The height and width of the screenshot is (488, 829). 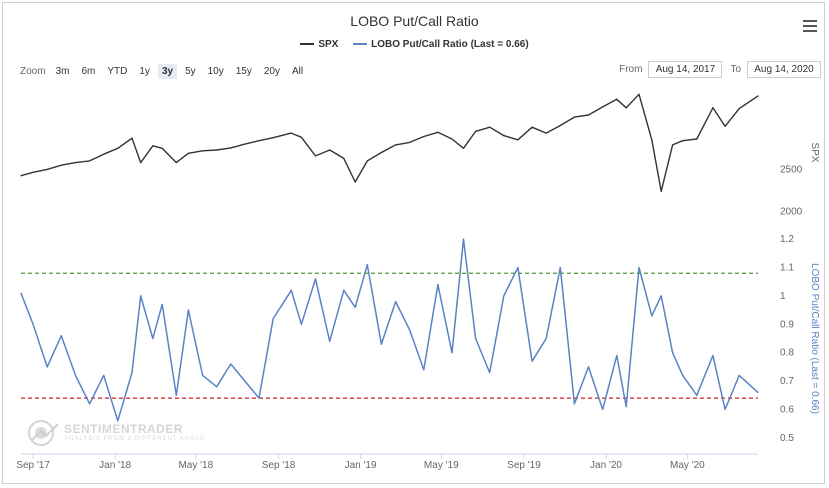 I want to click on lobo-ytick-label: 0.8, so click(x=787, y=353).